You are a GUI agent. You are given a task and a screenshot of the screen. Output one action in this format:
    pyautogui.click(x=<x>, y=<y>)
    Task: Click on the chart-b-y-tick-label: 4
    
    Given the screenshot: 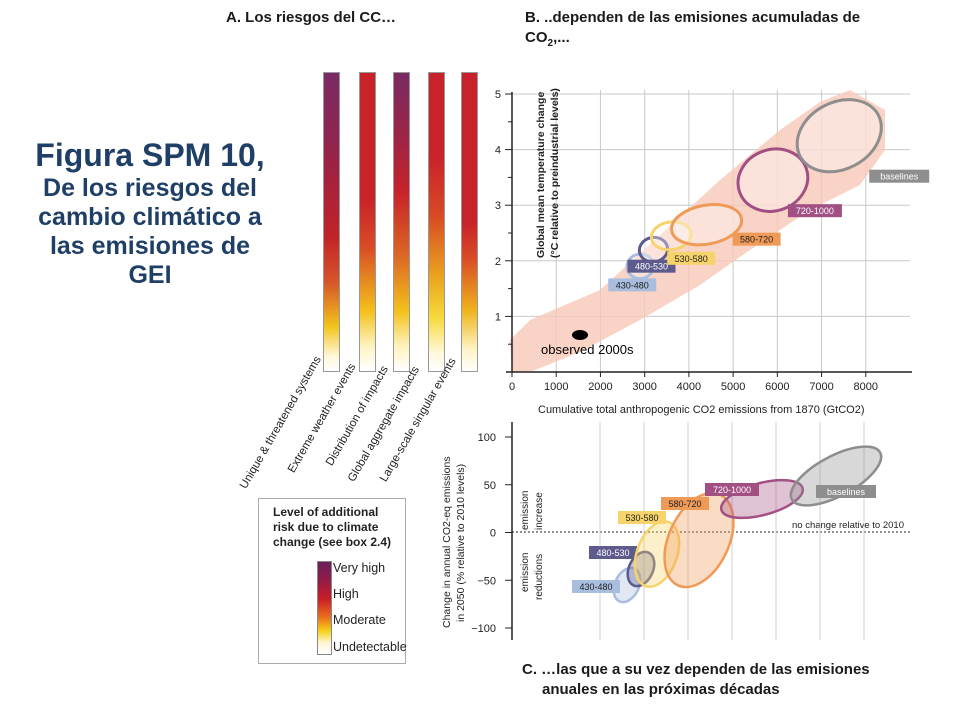 What is the action you would take?
    pyautogui.click(x=498, y=151)
    